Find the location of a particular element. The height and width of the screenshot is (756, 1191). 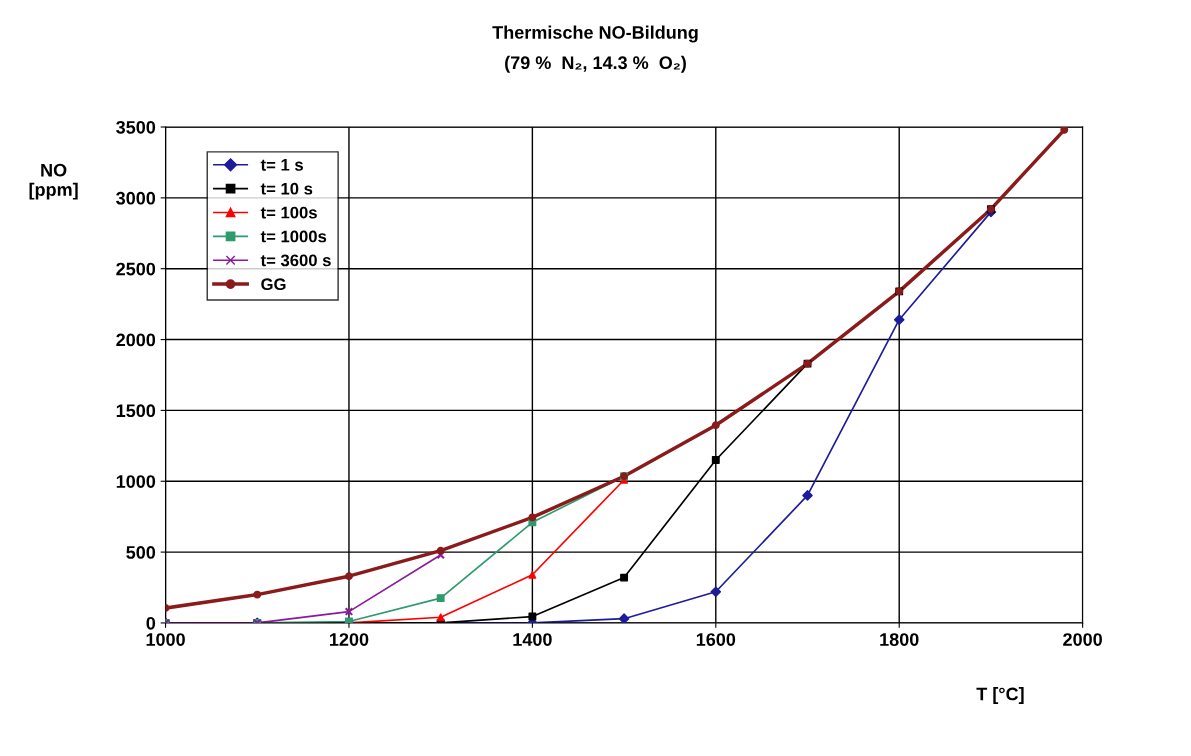

y-tick-label: 2500 is located at coordinates (136, 269).